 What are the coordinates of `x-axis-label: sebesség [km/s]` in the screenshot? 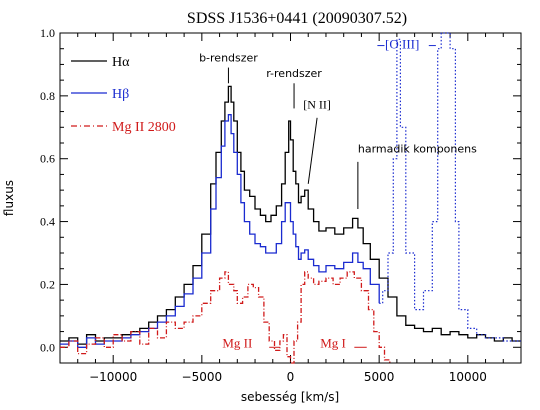 It's located at (290, 397).